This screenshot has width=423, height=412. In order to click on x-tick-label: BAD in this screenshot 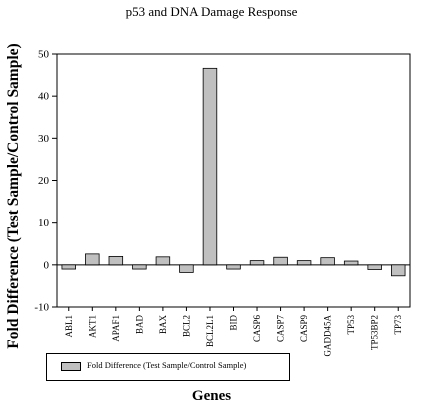, I will do `click(139, 325)`.